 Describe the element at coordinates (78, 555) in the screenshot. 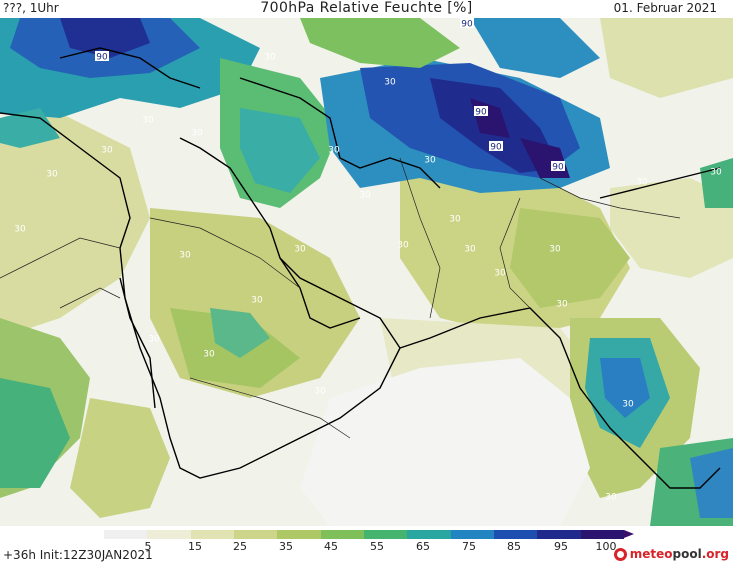

I see `init-time-label: +36h Init:12Z30JAN2021` at that location.